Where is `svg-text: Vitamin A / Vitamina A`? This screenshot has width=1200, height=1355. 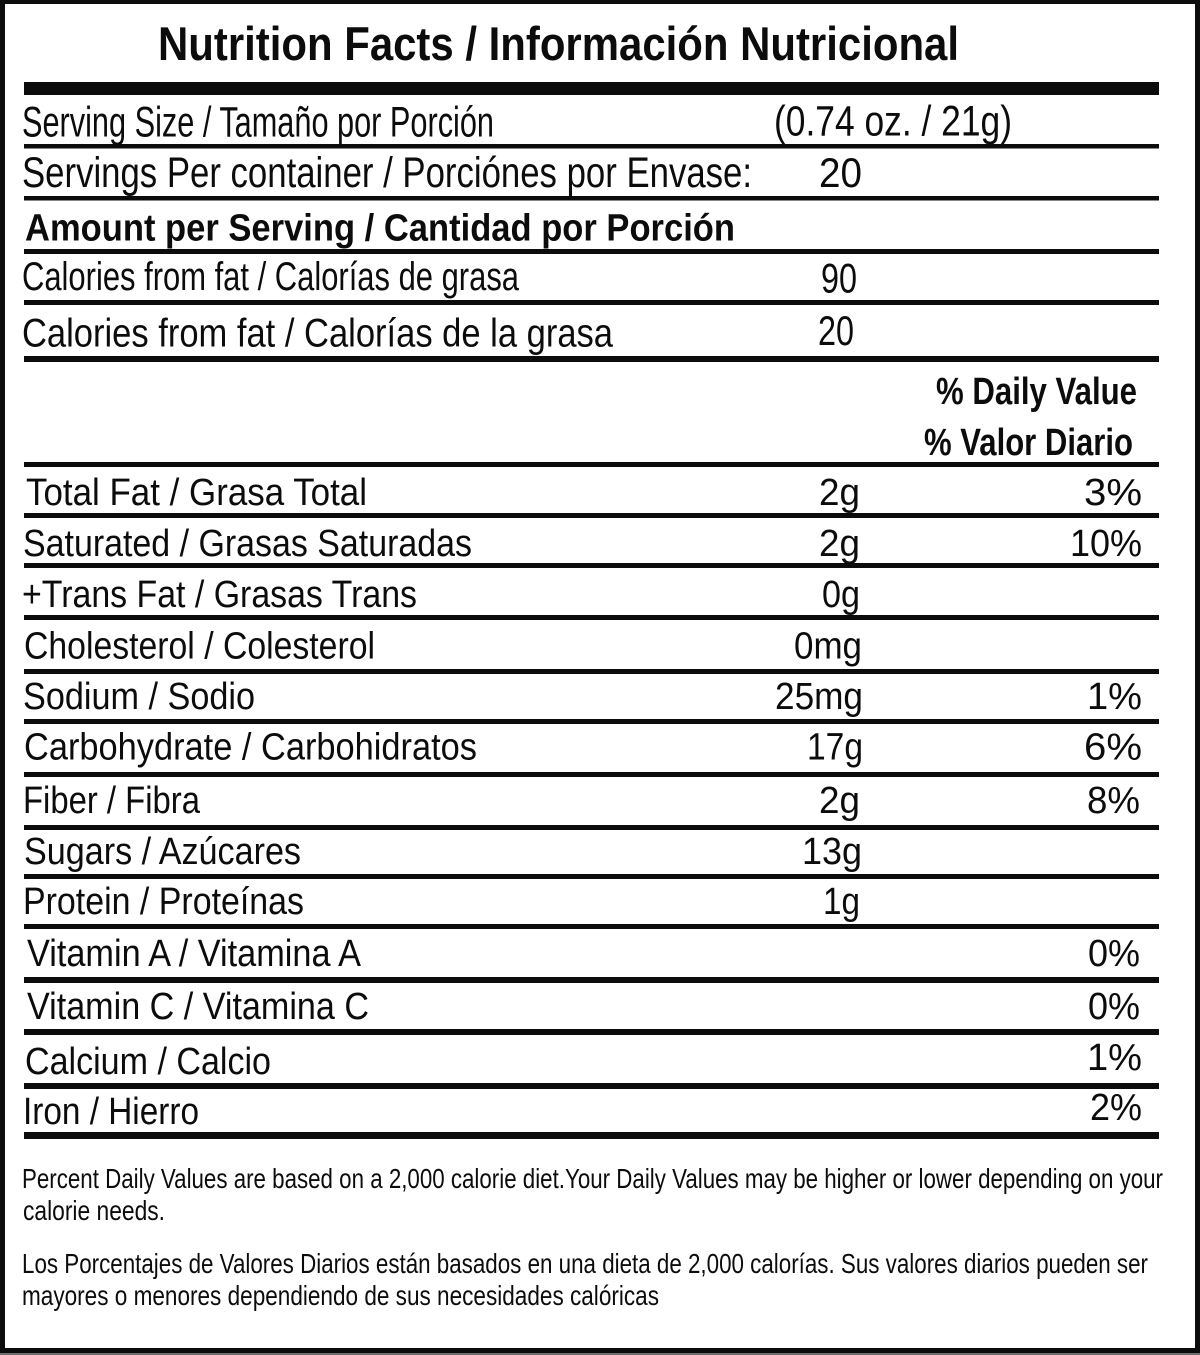 svg-text: Vitamin A / Vitamina A is located at coordinates (194, 954).